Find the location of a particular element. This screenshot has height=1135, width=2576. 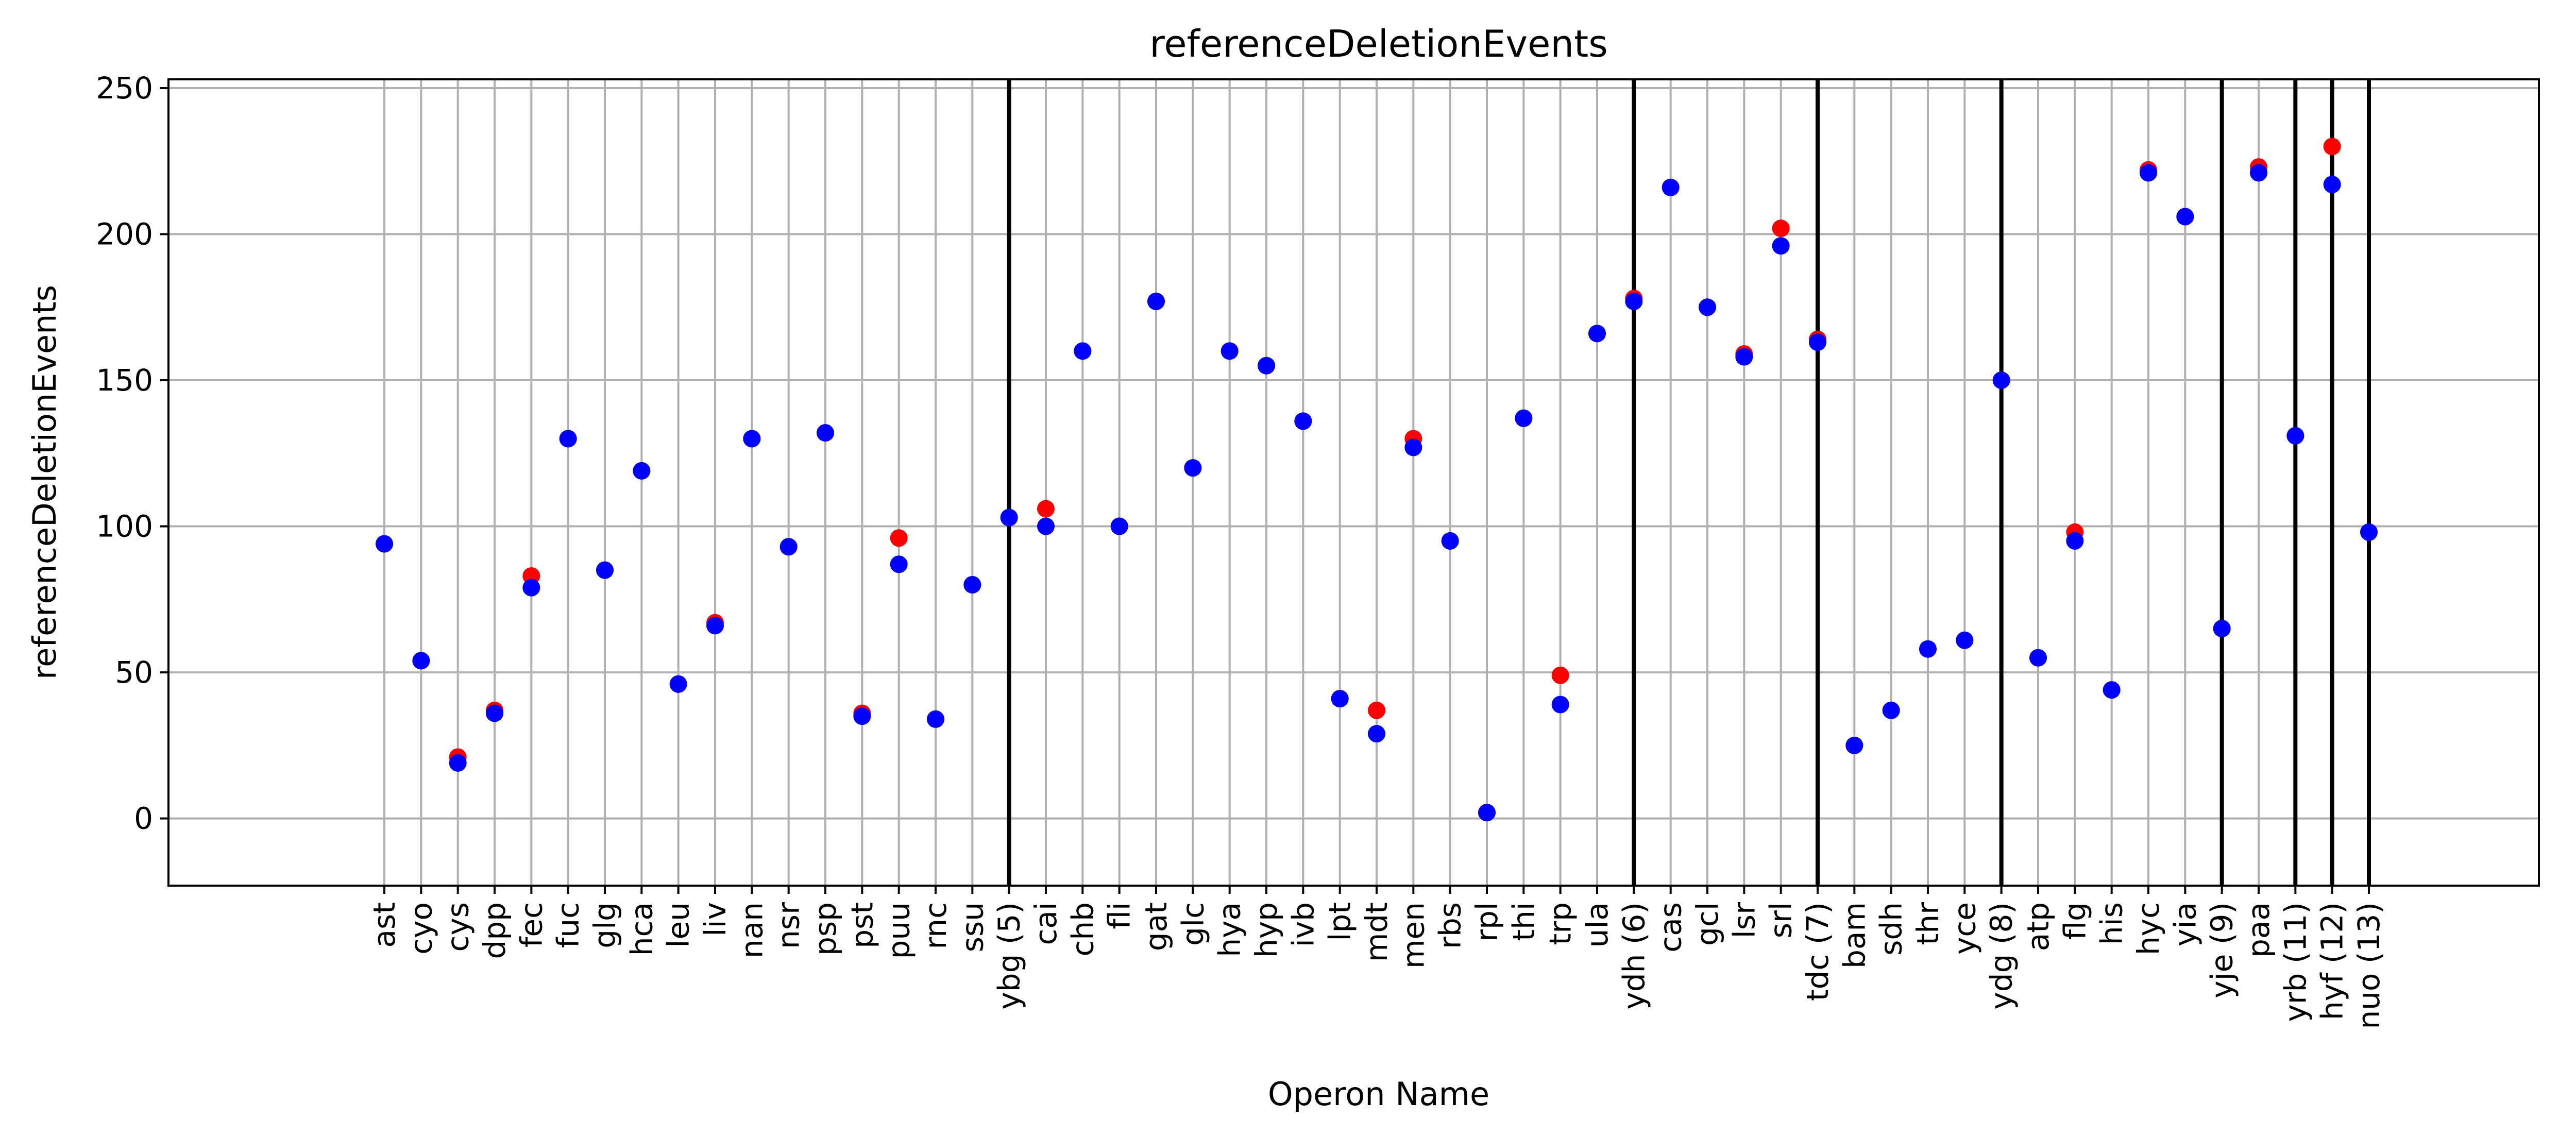

x-tick-label-liv: liv is located at coordinates (715, 920).